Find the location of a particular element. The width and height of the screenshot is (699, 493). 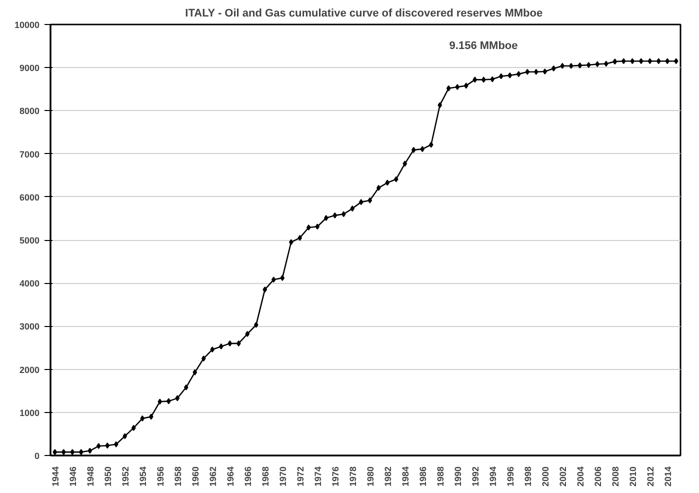

x-tick-label: 1984 is located at coordinates (405, 476).